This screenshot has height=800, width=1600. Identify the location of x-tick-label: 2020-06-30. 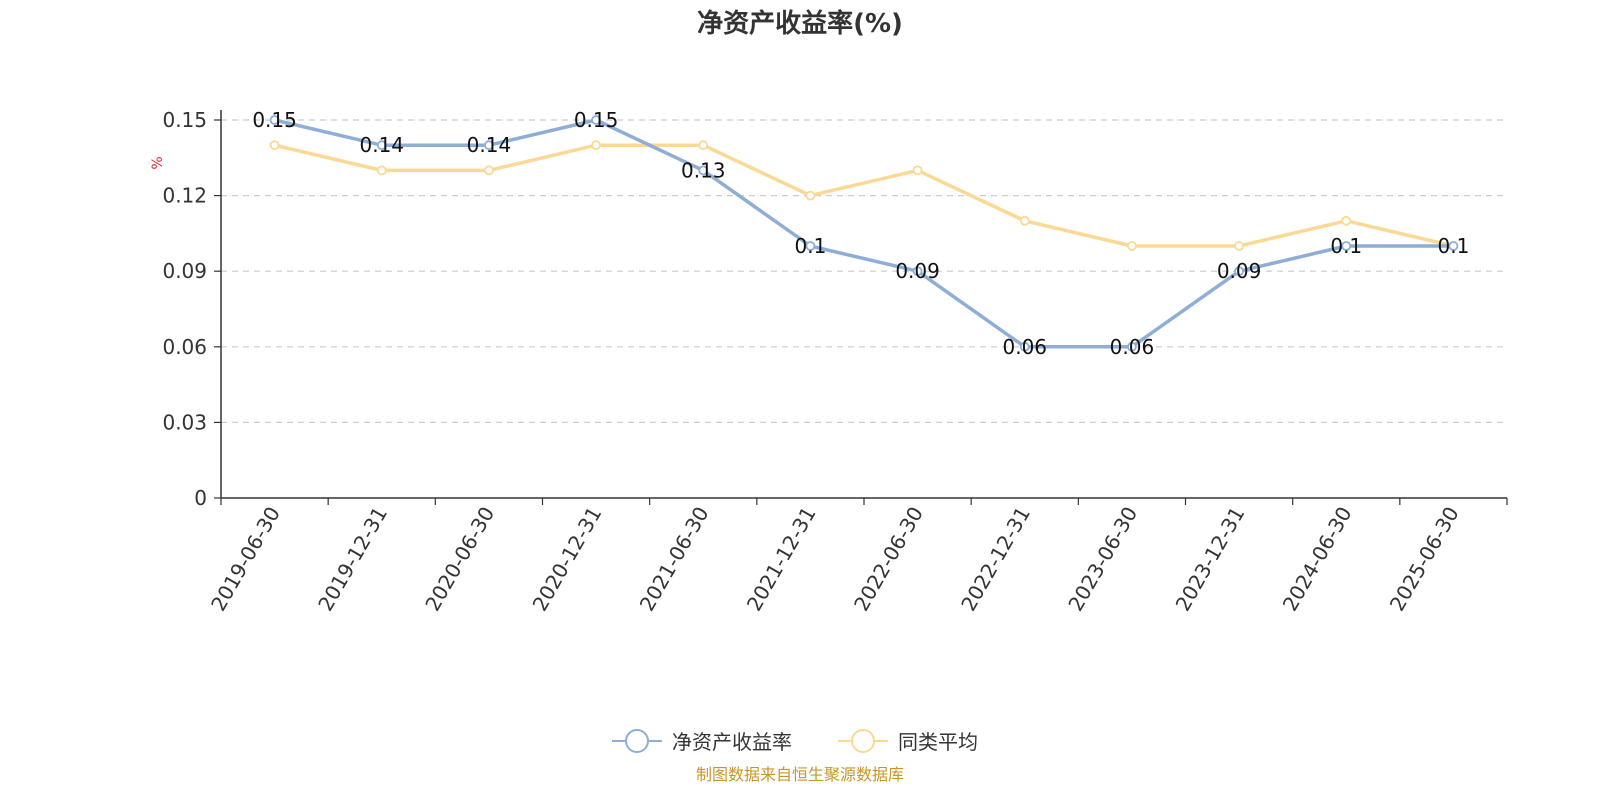
(459, 558).